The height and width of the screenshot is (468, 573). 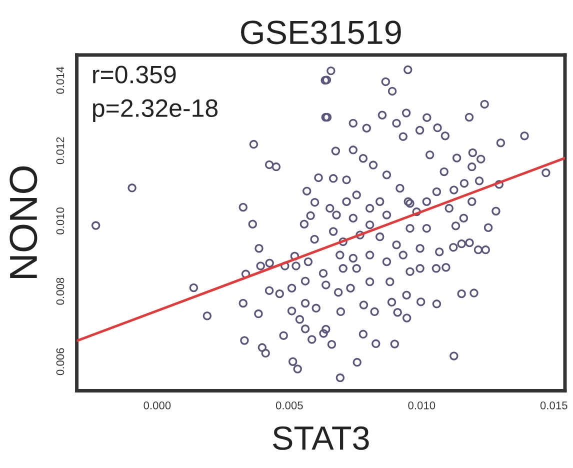 What do you see at coordinates (60, 80) in the screenshot?
I see `y-tick-label: 0.014` at bounding box center [60, 80].